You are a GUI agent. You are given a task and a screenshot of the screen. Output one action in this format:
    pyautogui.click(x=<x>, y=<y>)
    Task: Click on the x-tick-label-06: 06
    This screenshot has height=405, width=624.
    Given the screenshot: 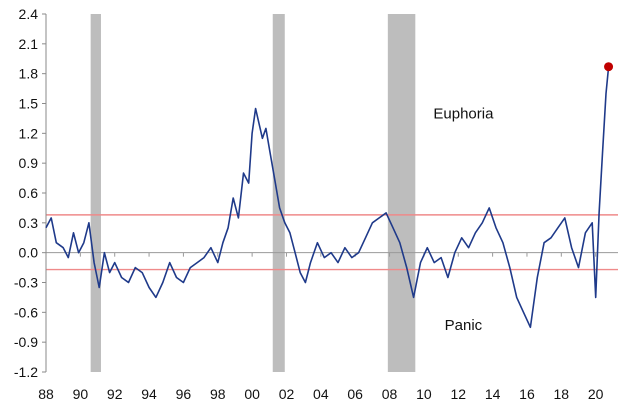 What is the action you would take?
    pyautogui.click(x=355, y=394)
    